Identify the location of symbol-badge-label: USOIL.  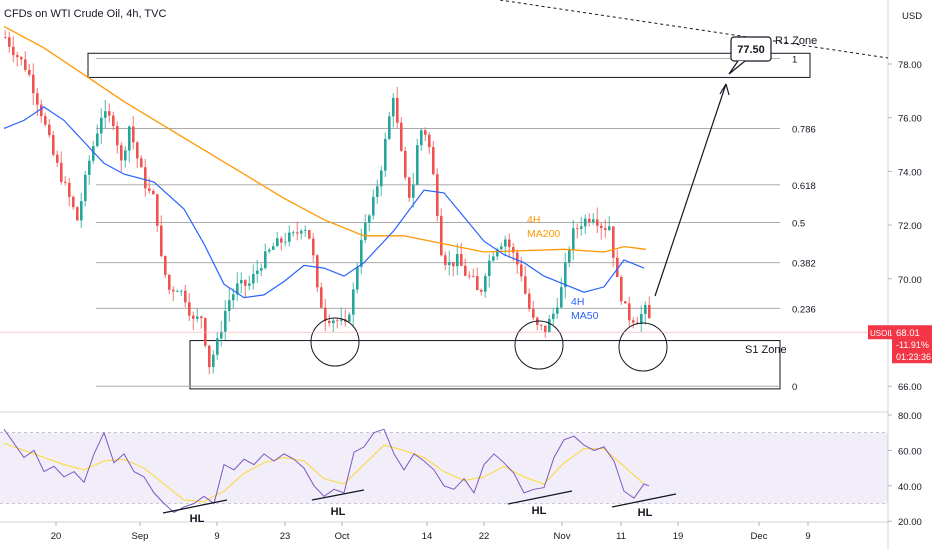
(882, 333).